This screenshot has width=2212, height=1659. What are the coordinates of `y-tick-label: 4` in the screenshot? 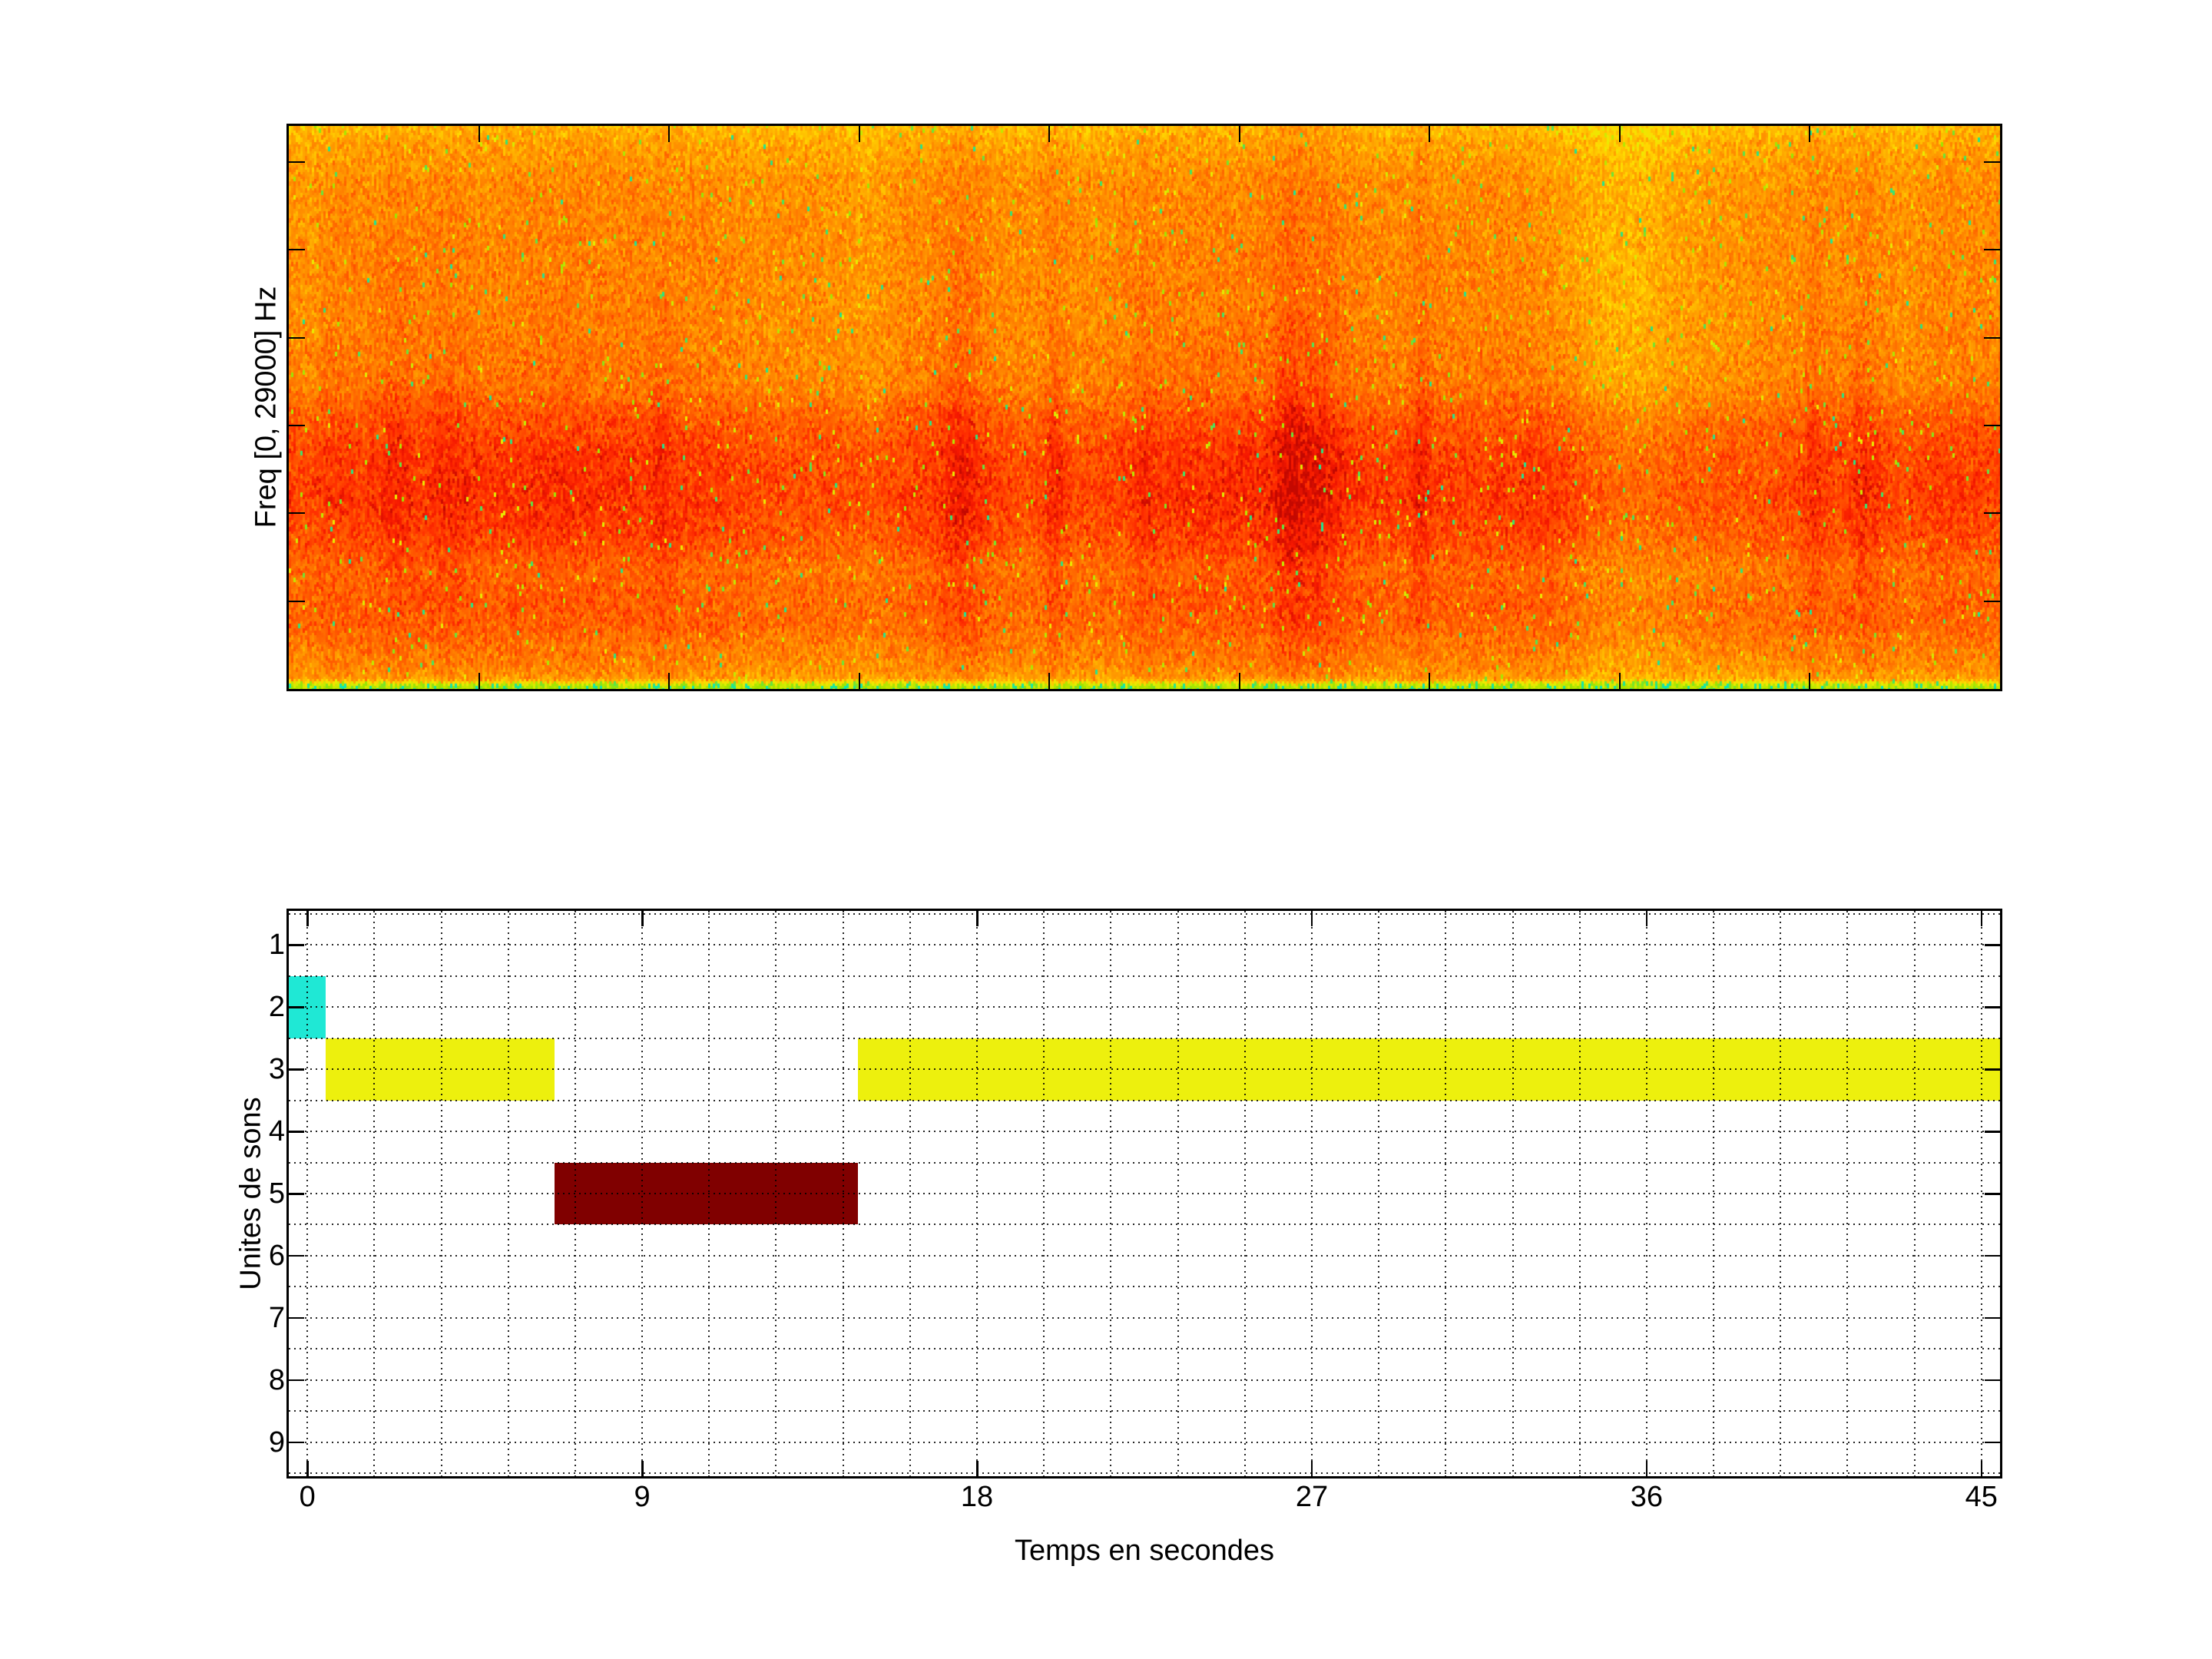 It's located at (276, 1132).